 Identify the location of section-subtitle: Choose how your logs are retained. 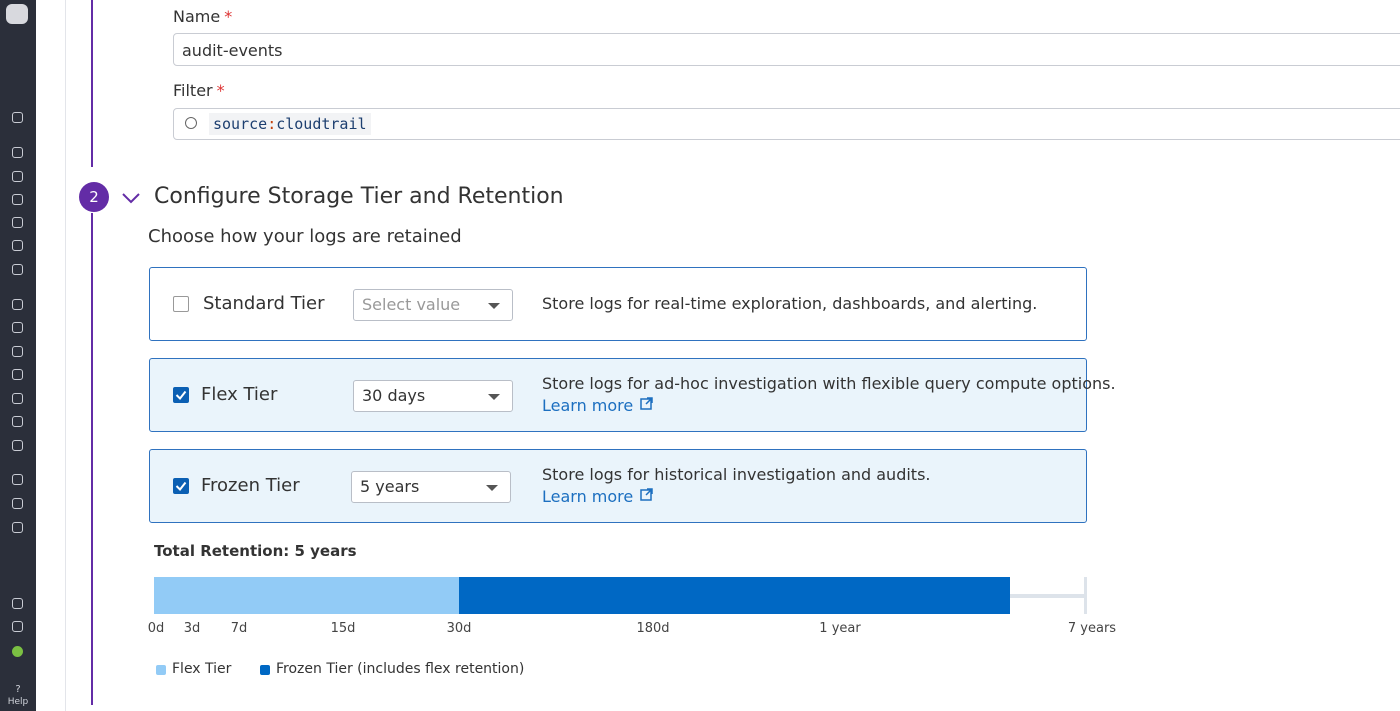
(305, 236).